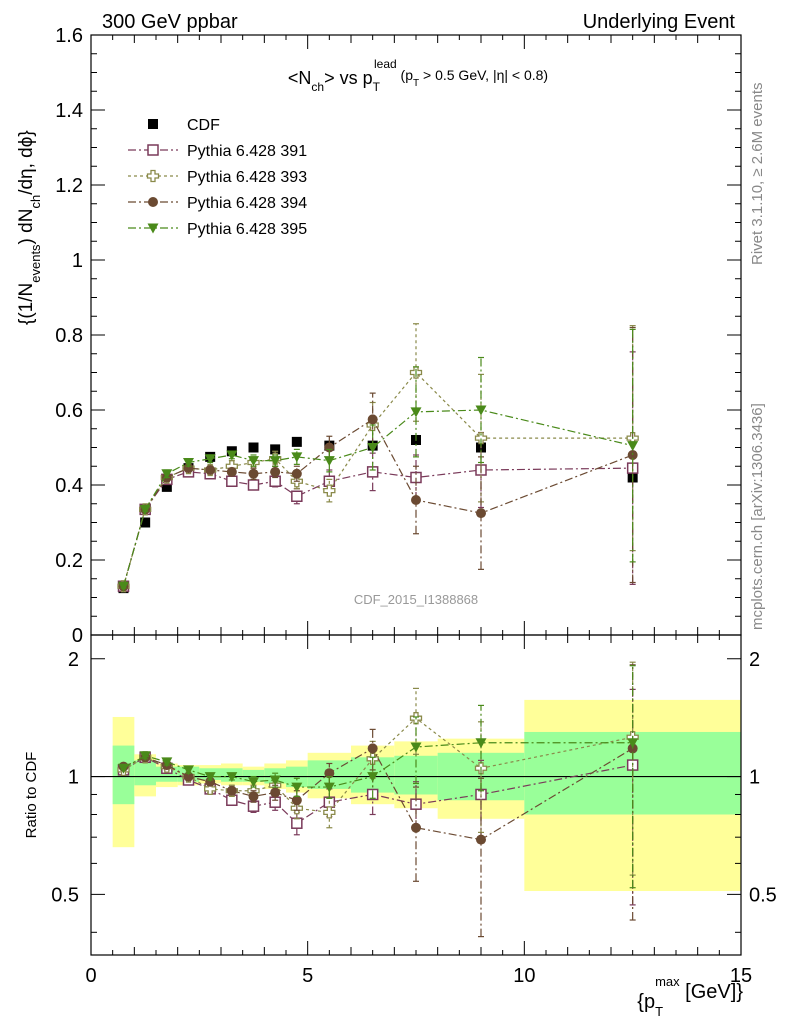  What do you see at coordinates (69, 411) in the screenshot?
I see `y-tick-label: 0.6` at bounding box center [69, 411].